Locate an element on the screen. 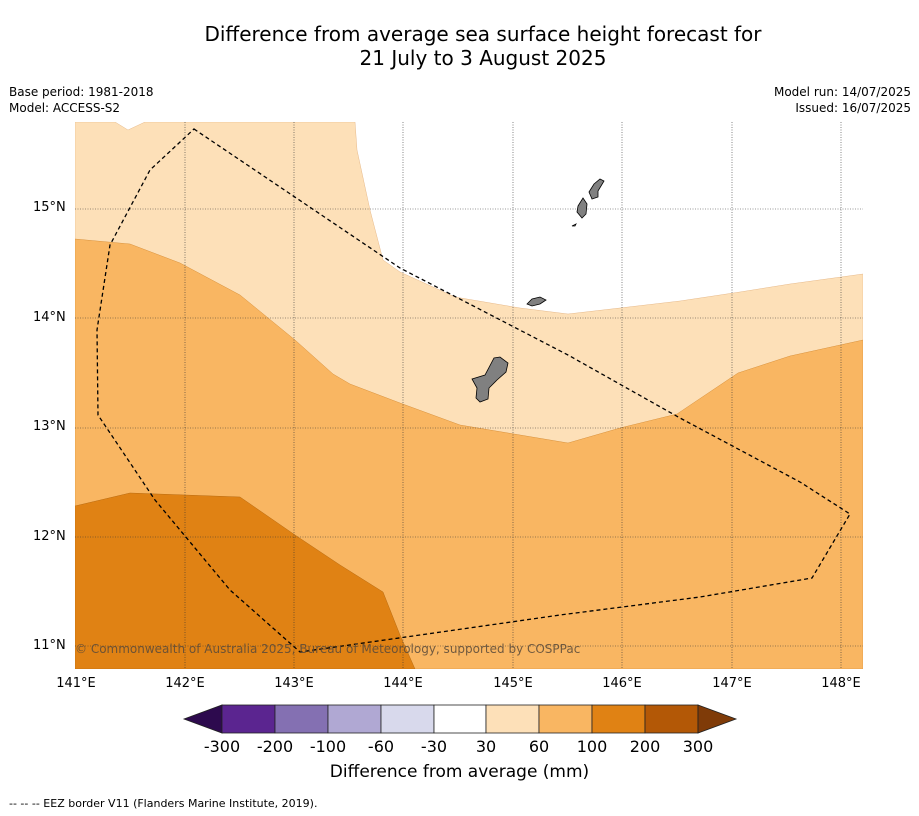 The width and height of the screenshot is (919, 816). lon-tick-146e: 146°E is located at coordinates (622, 683).